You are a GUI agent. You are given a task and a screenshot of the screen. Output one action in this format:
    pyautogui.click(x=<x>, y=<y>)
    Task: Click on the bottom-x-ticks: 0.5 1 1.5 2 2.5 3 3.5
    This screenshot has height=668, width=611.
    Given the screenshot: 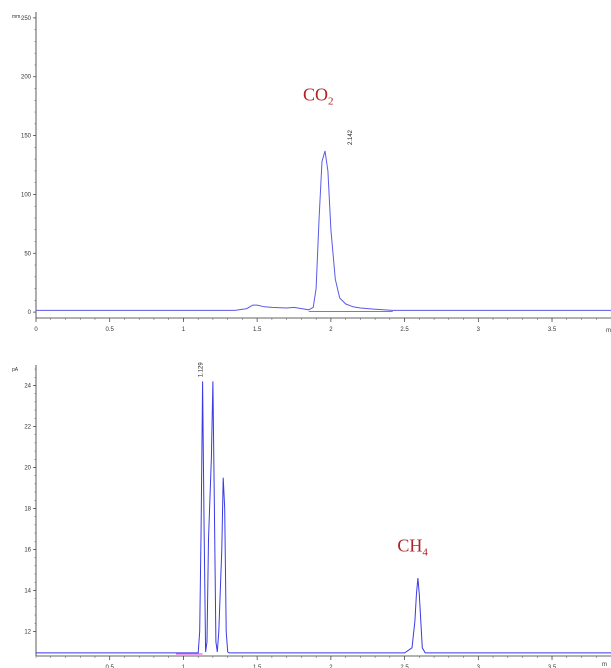 What is the action you would take?
    pyautogui.click(x=316, y=662)
    